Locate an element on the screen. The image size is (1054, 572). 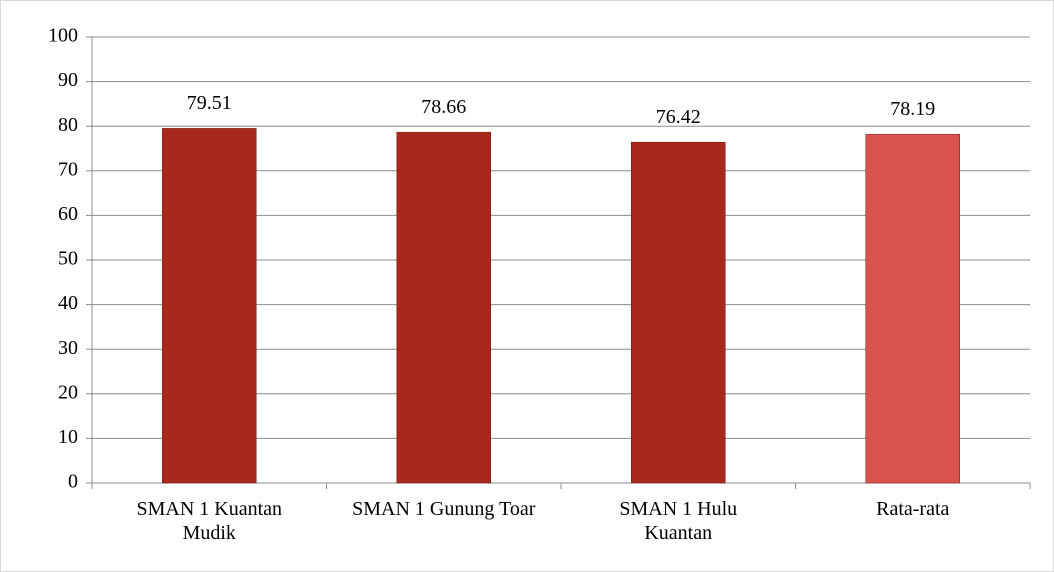
y-tick-label: 70 is located at coordinates (68, 169).